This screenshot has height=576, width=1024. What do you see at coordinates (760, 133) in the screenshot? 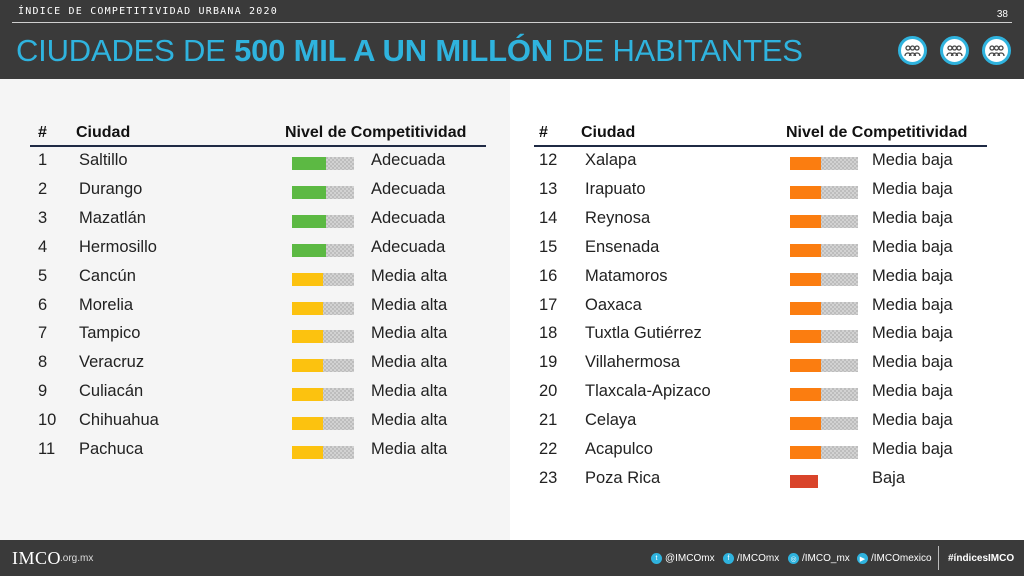
I see `table-header: # Ciudad Nivel de Competitividad` at bounding box center [760, 133].